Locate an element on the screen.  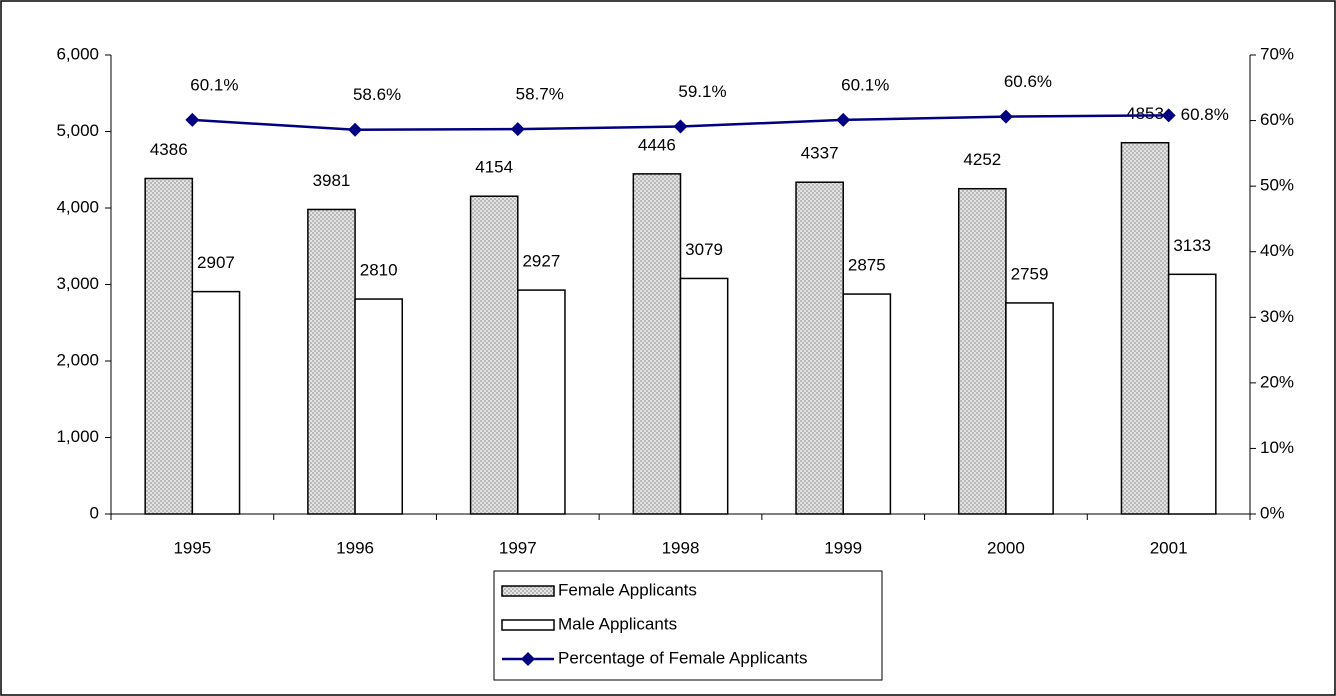
y2-tick-label: 60% is located at coordinates (1277, 119).